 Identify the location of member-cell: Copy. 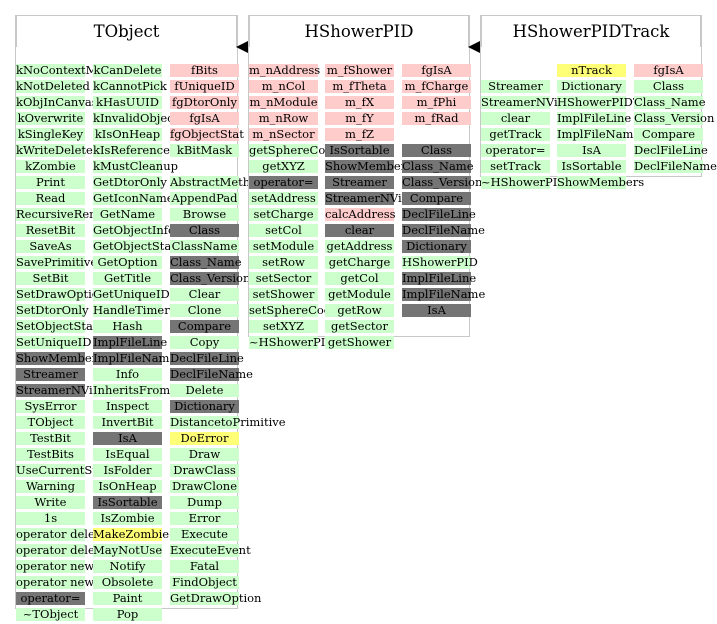
(204, 342).